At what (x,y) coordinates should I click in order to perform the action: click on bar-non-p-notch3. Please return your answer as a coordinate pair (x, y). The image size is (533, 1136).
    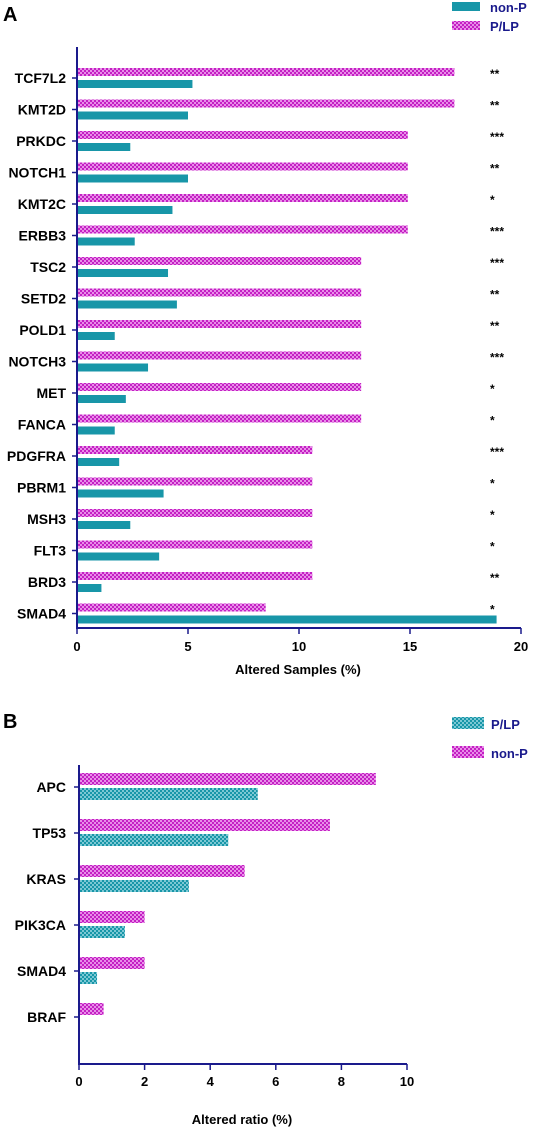
    Looking at the image, I should click on (113, 367).